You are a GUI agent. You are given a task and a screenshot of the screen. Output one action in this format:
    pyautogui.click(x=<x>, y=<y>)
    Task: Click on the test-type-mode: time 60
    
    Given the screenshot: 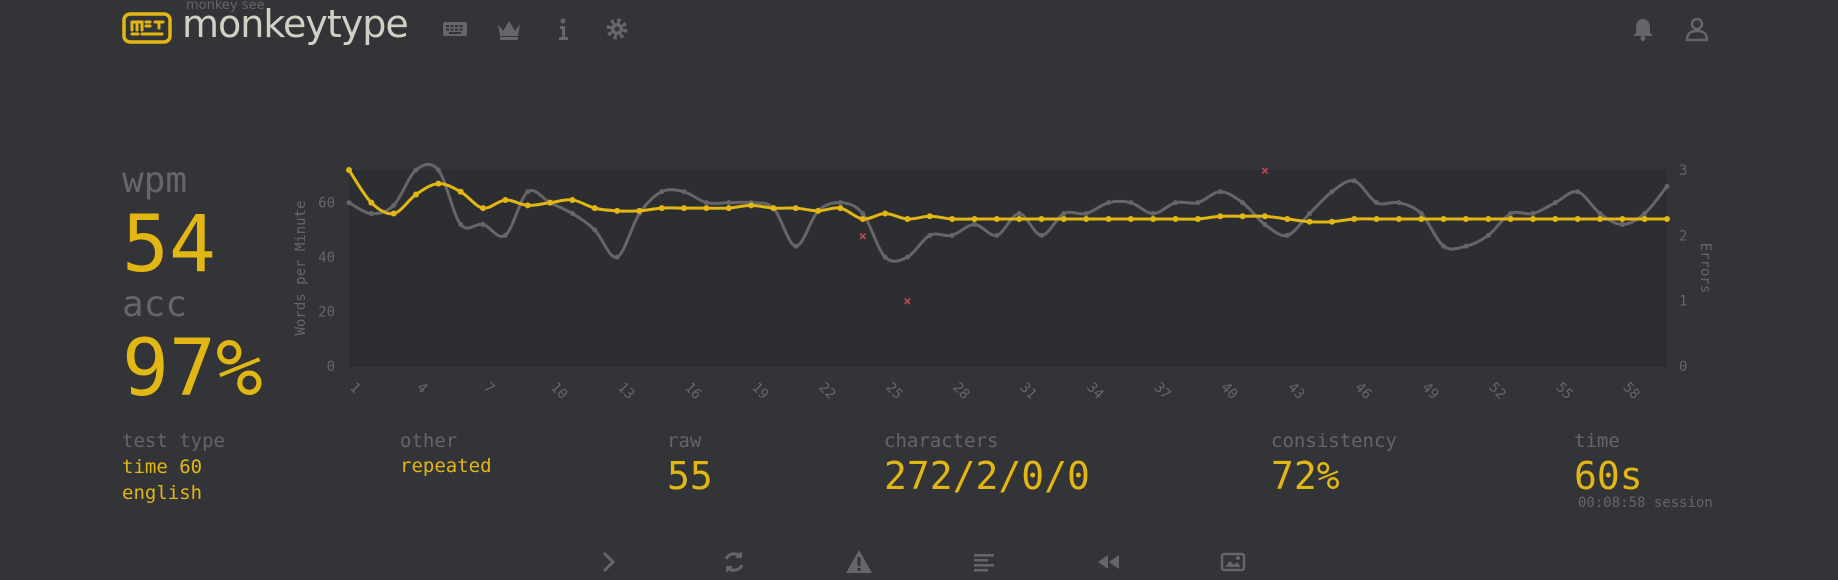 What is the action you would take?
    pyautogui.click(x=162, y=467)
    